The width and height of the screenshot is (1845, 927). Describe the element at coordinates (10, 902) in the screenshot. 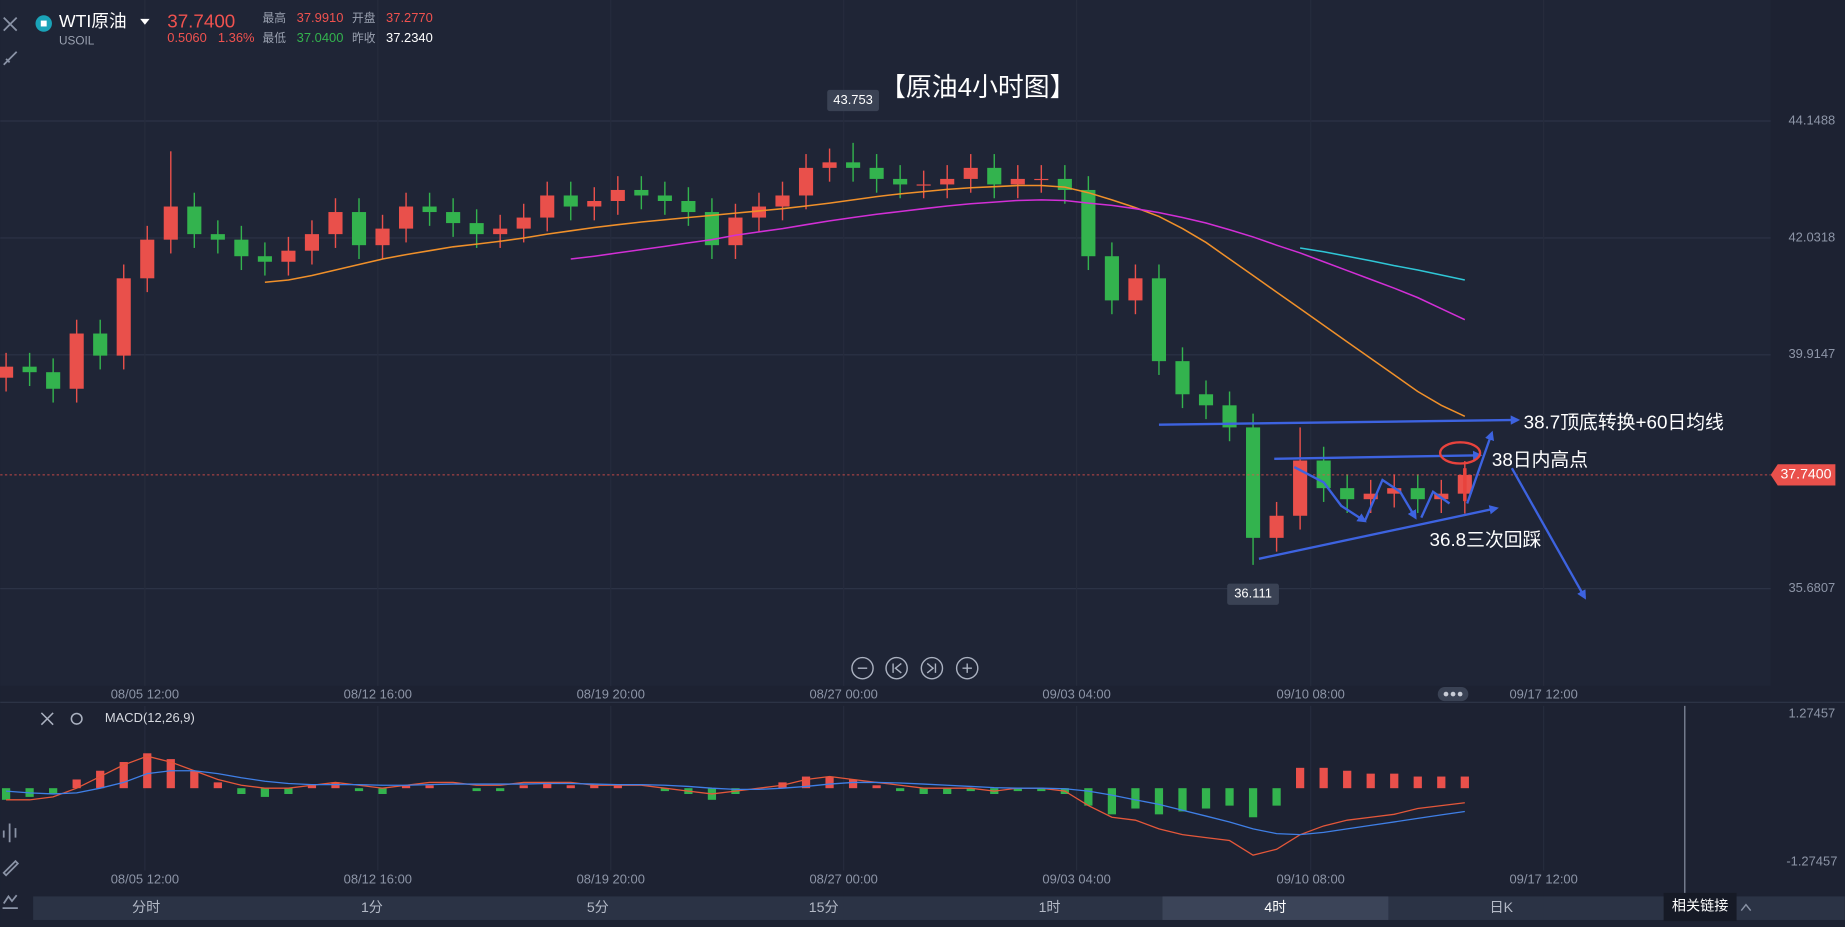

I see `chart-icon` at that location.